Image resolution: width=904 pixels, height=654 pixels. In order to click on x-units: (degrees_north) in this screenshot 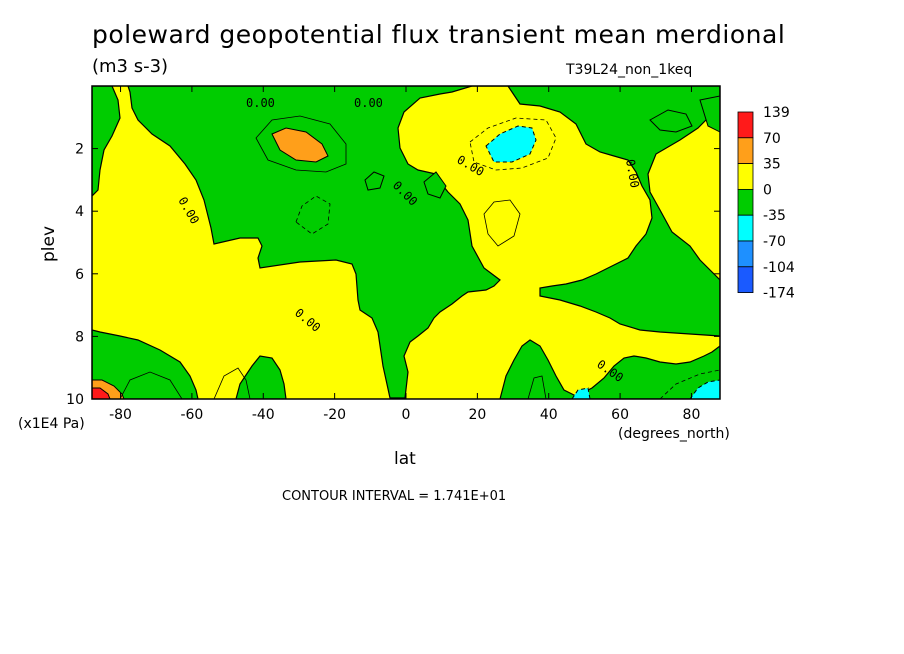, I will do `click(674, 434)`.